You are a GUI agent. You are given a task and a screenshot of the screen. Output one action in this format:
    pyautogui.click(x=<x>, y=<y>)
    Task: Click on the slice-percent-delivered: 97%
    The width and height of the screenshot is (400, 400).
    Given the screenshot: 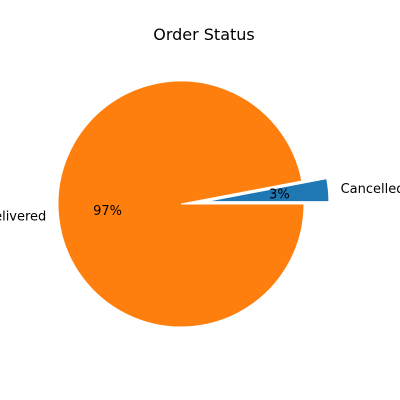 What is the action you would take?
    pyautogui.click(x=107, y=211)
    